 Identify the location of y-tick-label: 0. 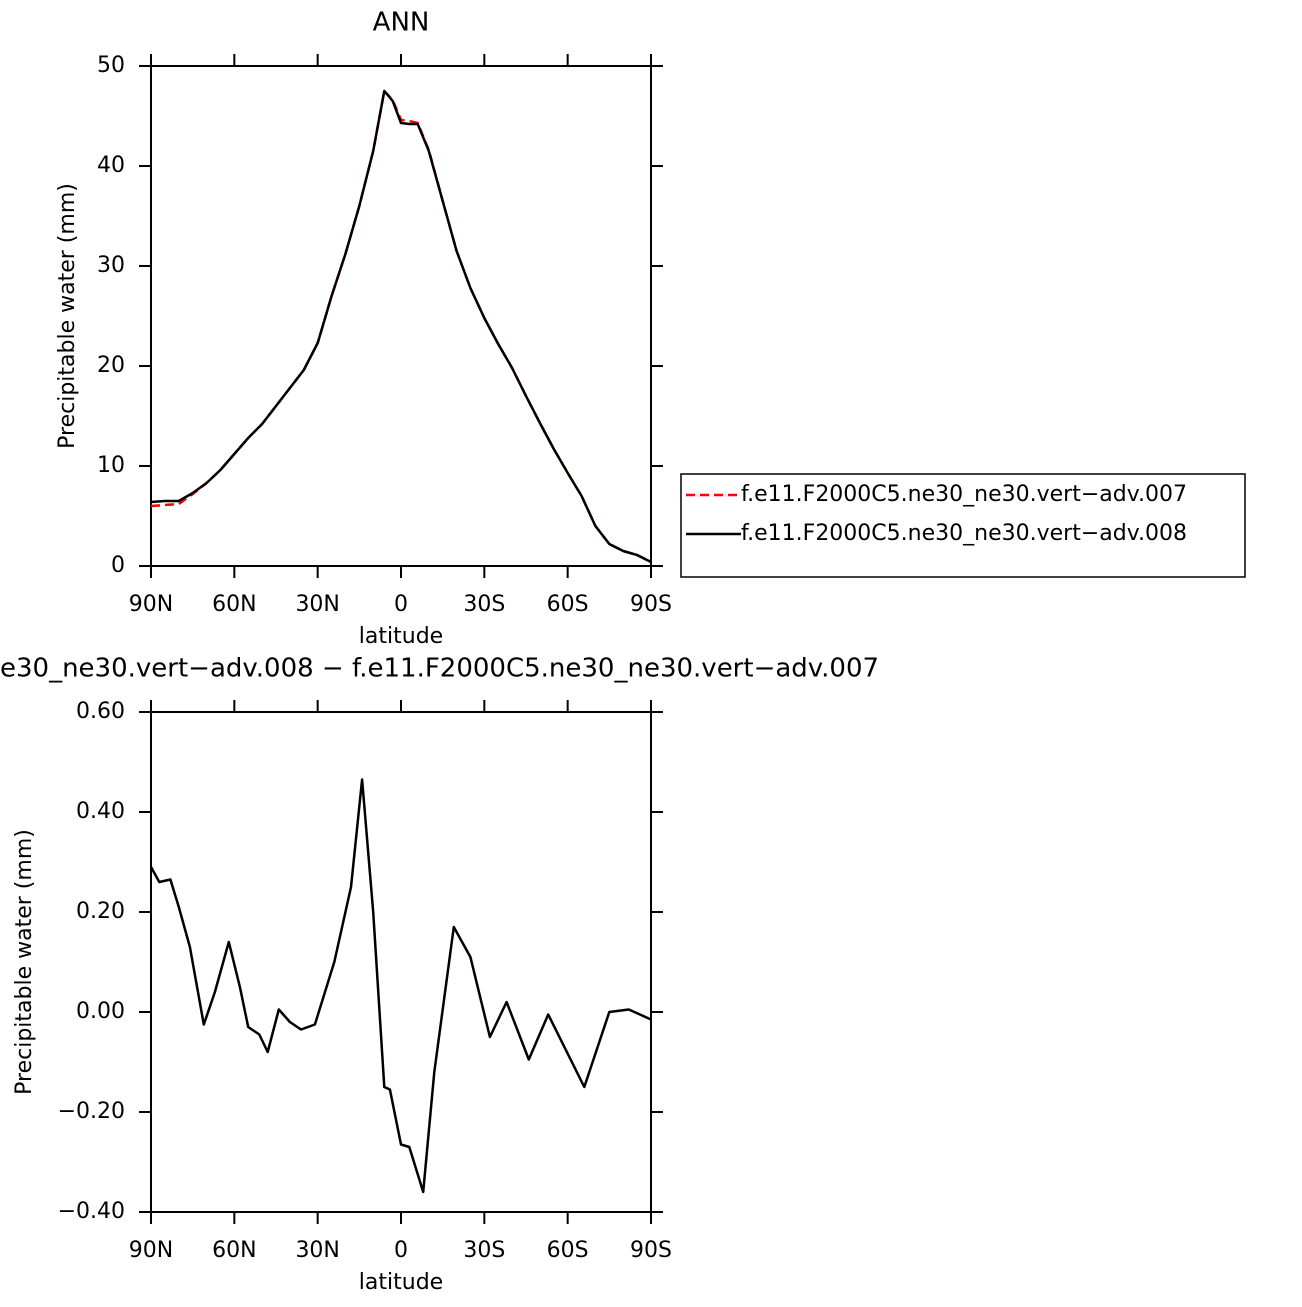
(118, 565).